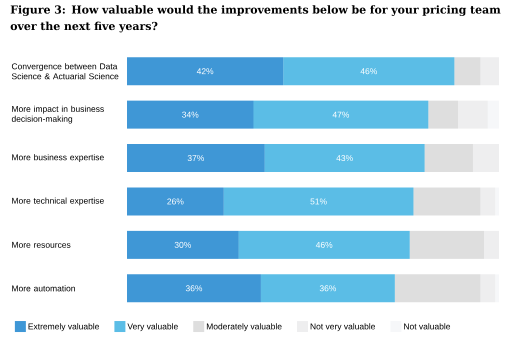  Describe the element at coordinates (58, 202) in the screenshot. I see `y-tick-label: More technical expertise` at that location.